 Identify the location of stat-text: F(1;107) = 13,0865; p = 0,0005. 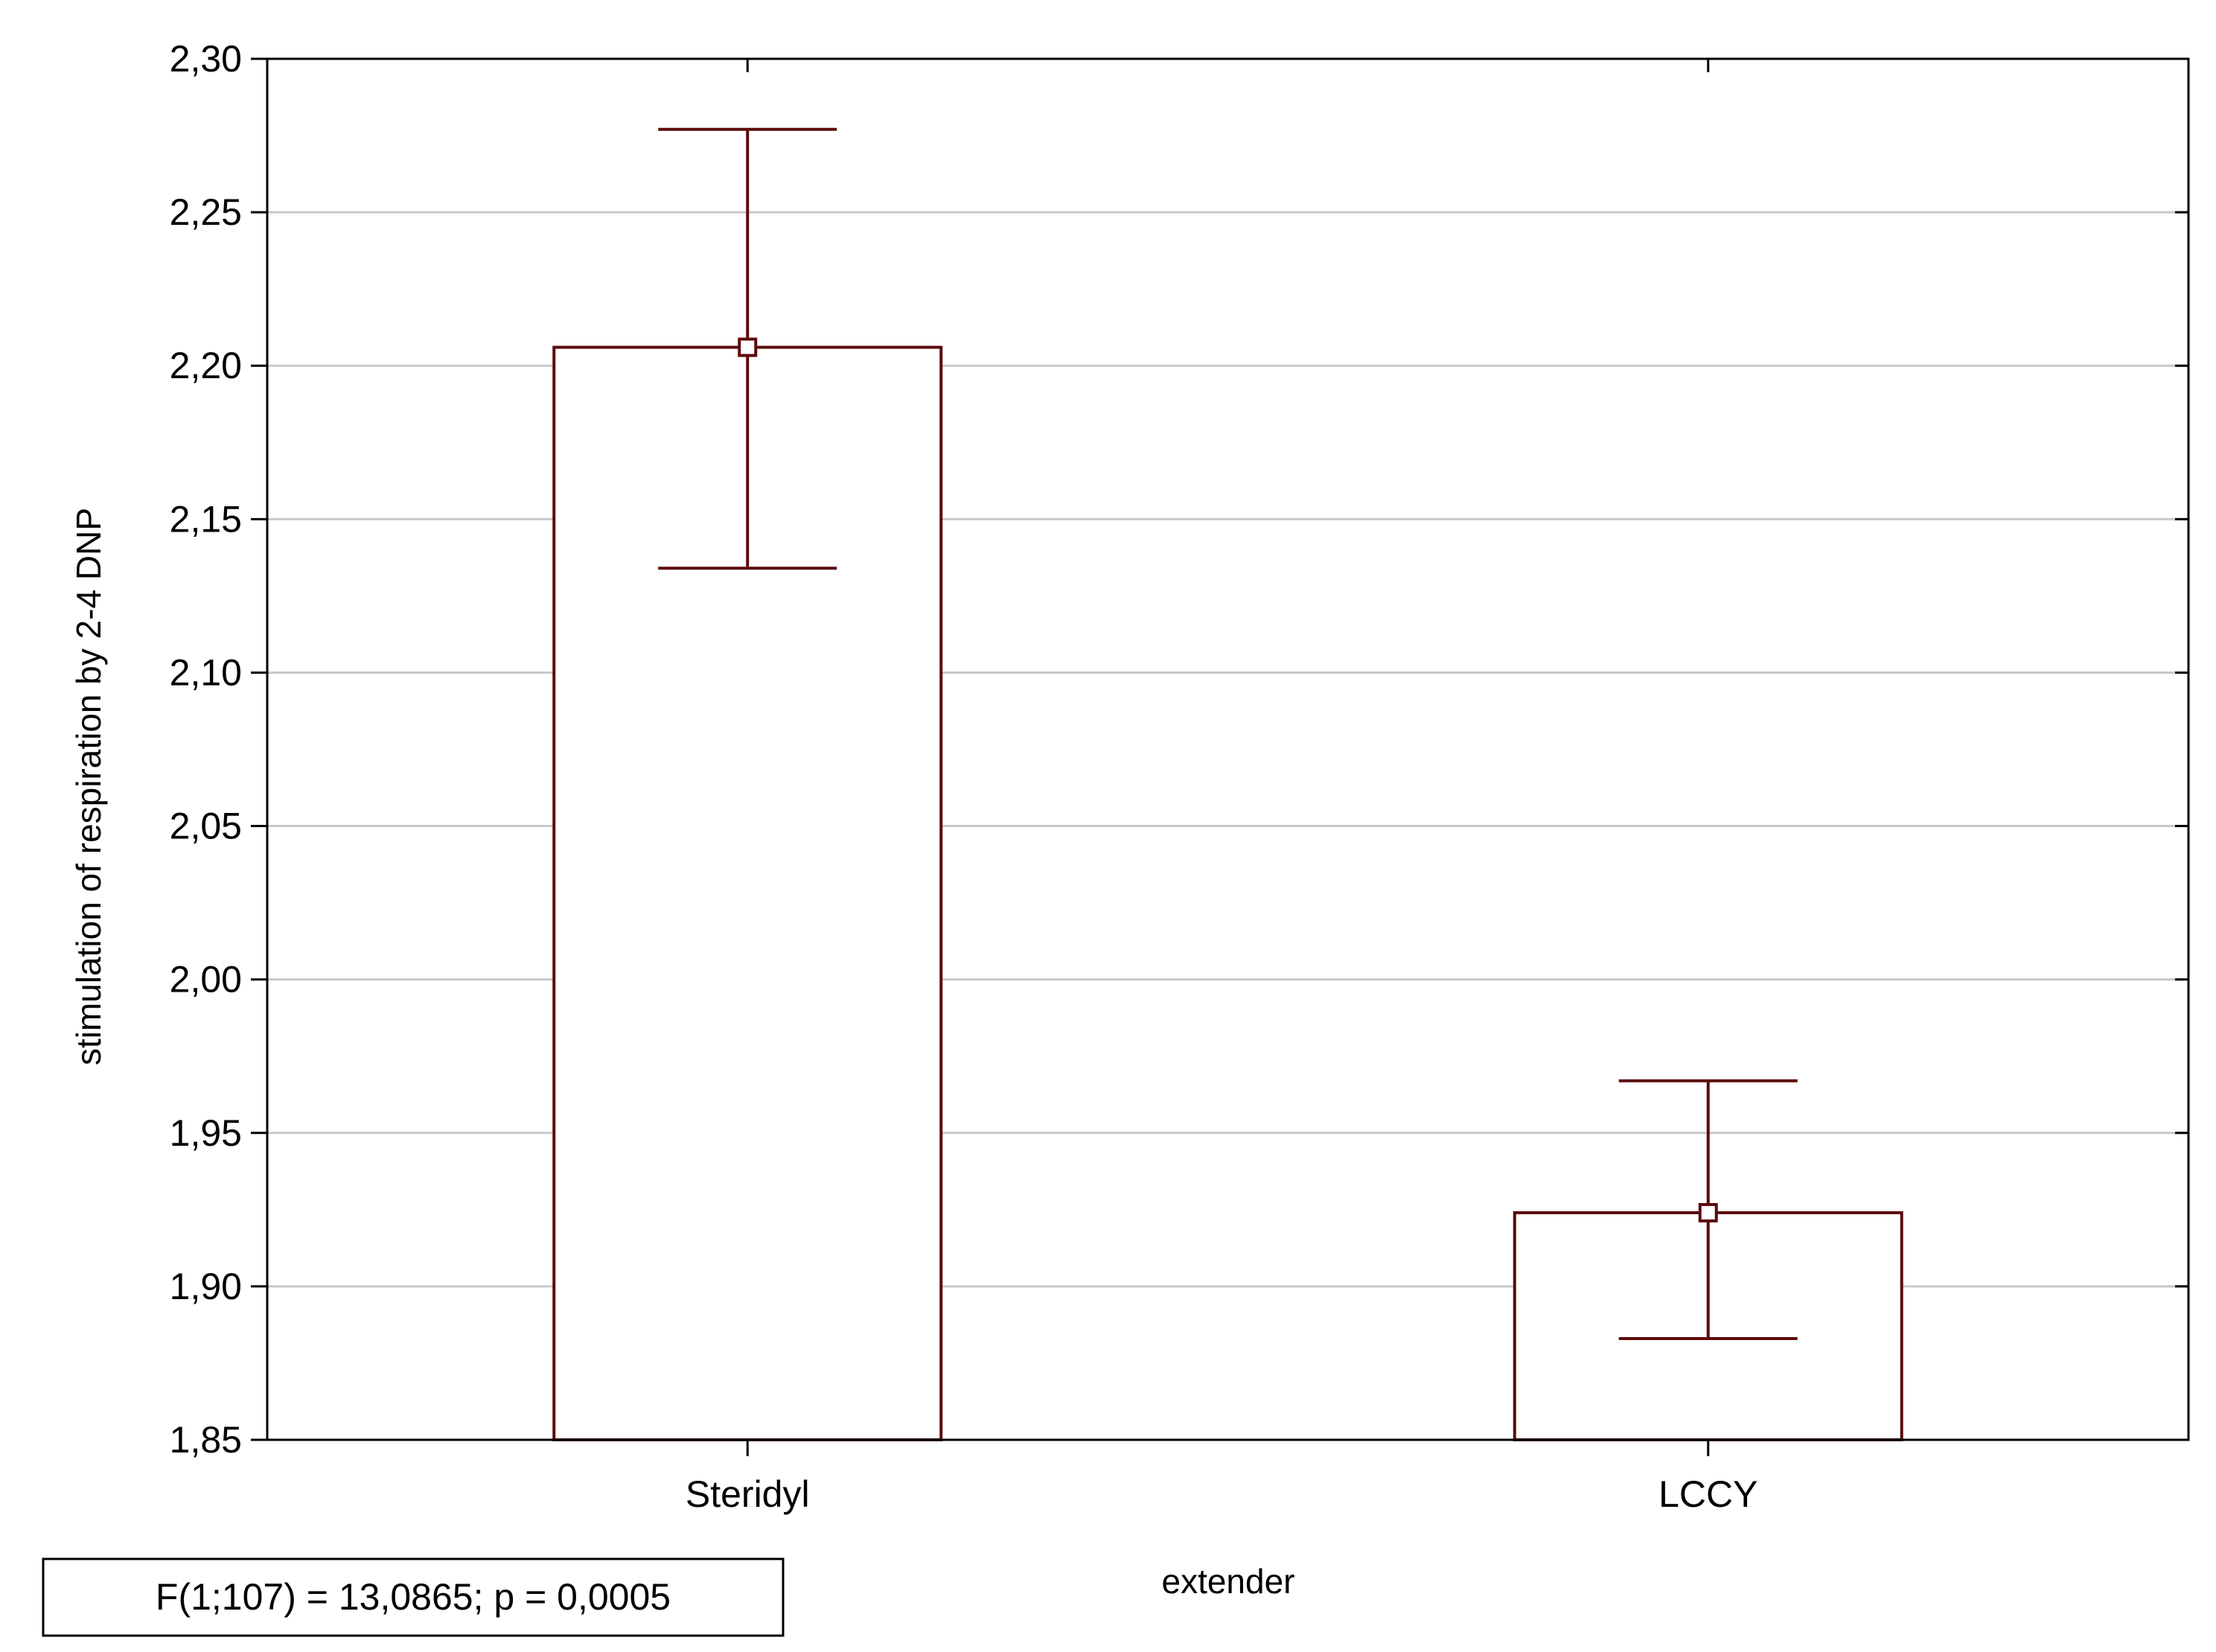
(413, 1597).